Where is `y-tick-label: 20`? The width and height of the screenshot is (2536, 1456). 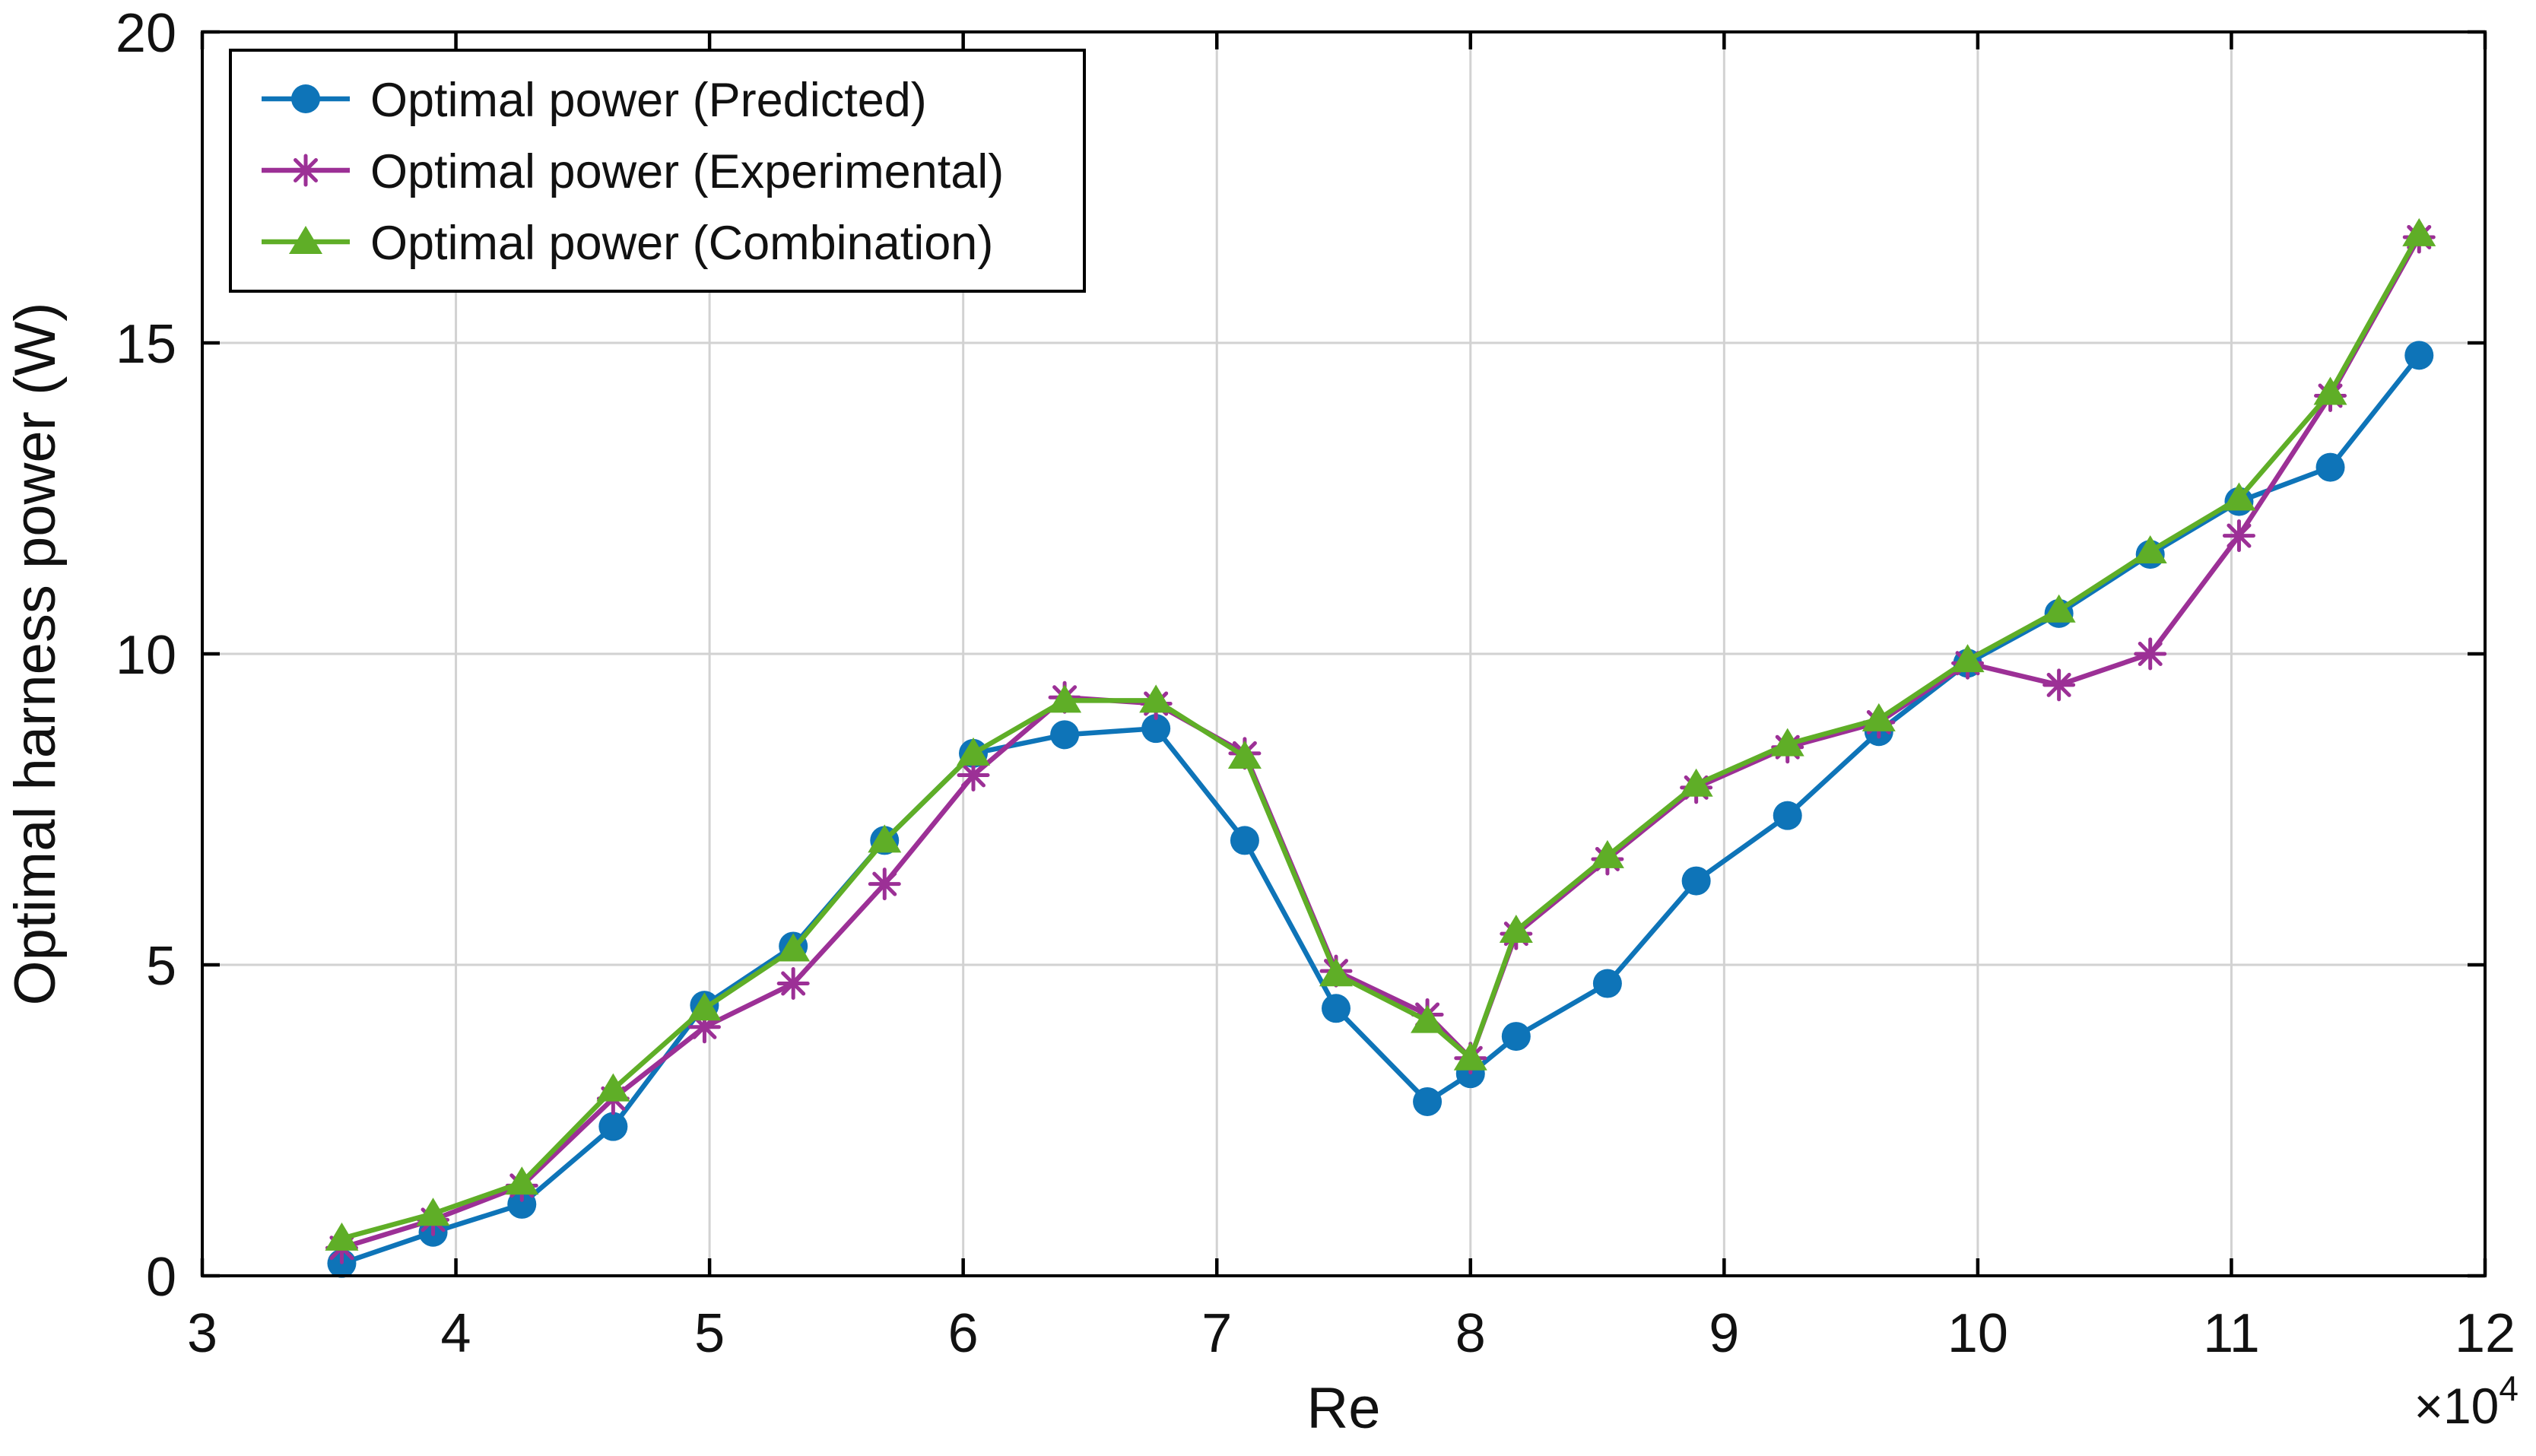
y-tick-label: 20 is located at coordinates (146, 33).